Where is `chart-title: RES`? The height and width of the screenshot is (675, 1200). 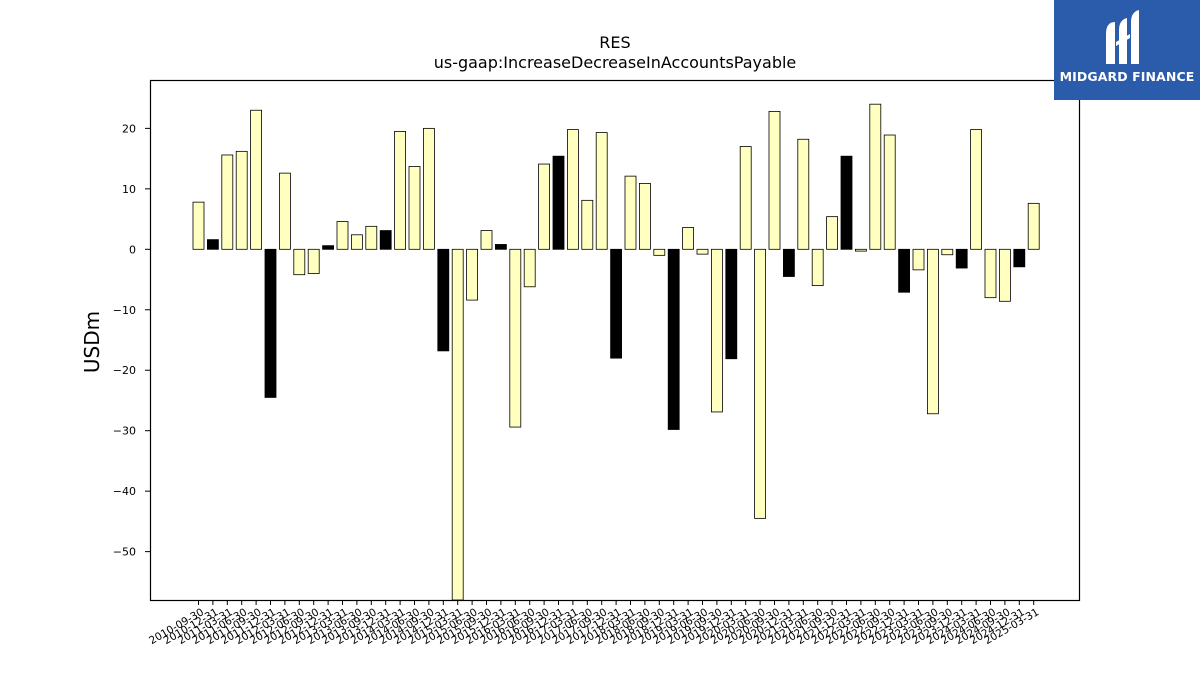
chart-title: RES is located at coordinates (614, 42).